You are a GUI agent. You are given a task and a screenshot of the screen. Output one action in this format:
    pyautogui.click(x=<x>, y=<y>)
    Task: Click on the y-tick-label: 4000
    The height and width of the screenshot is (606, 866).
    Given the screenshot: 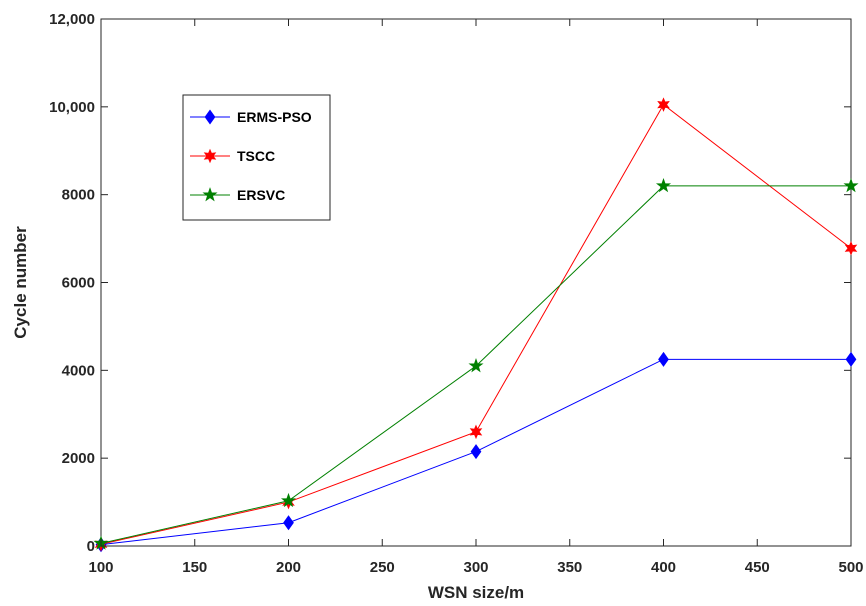 What is the action you would take?
    pyautogui.click(x=78, y=370)
    